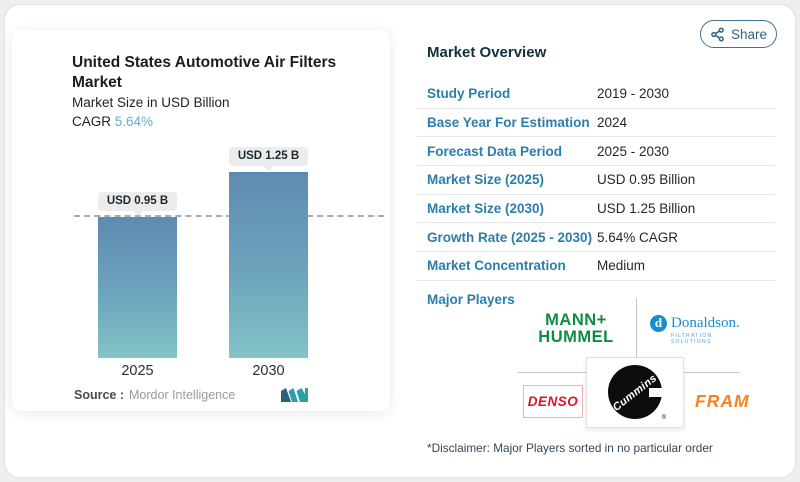 The height and width of the screenshot is (482, 800). Describe the element at coordinates (294, 397) in the screenshot. I see `mordor-intelligence-logo-icon` at that location.